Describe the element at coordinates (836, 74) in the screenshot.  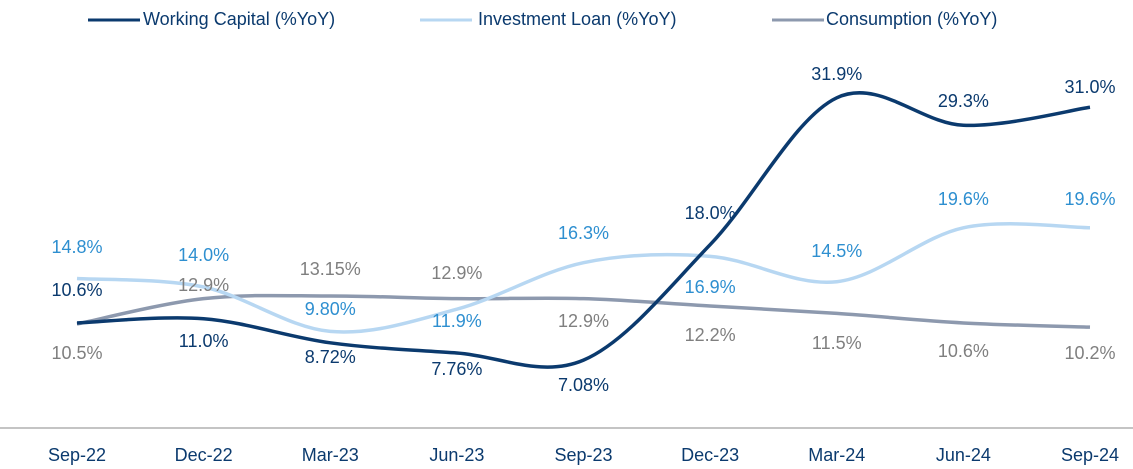
I see `data-label: 31.9%` at that location.